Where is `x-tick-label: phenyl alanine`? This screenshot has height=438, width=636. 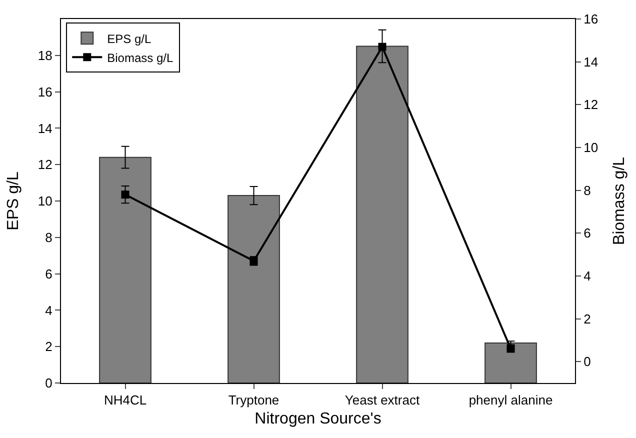 x-tick-label: phenyl alanine is located at coordinates (510, 400).